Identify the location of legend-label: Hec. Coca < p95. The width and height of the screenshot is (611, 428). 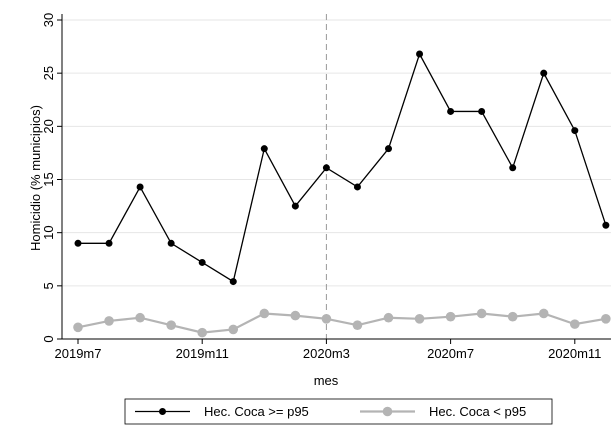
(477, 411).